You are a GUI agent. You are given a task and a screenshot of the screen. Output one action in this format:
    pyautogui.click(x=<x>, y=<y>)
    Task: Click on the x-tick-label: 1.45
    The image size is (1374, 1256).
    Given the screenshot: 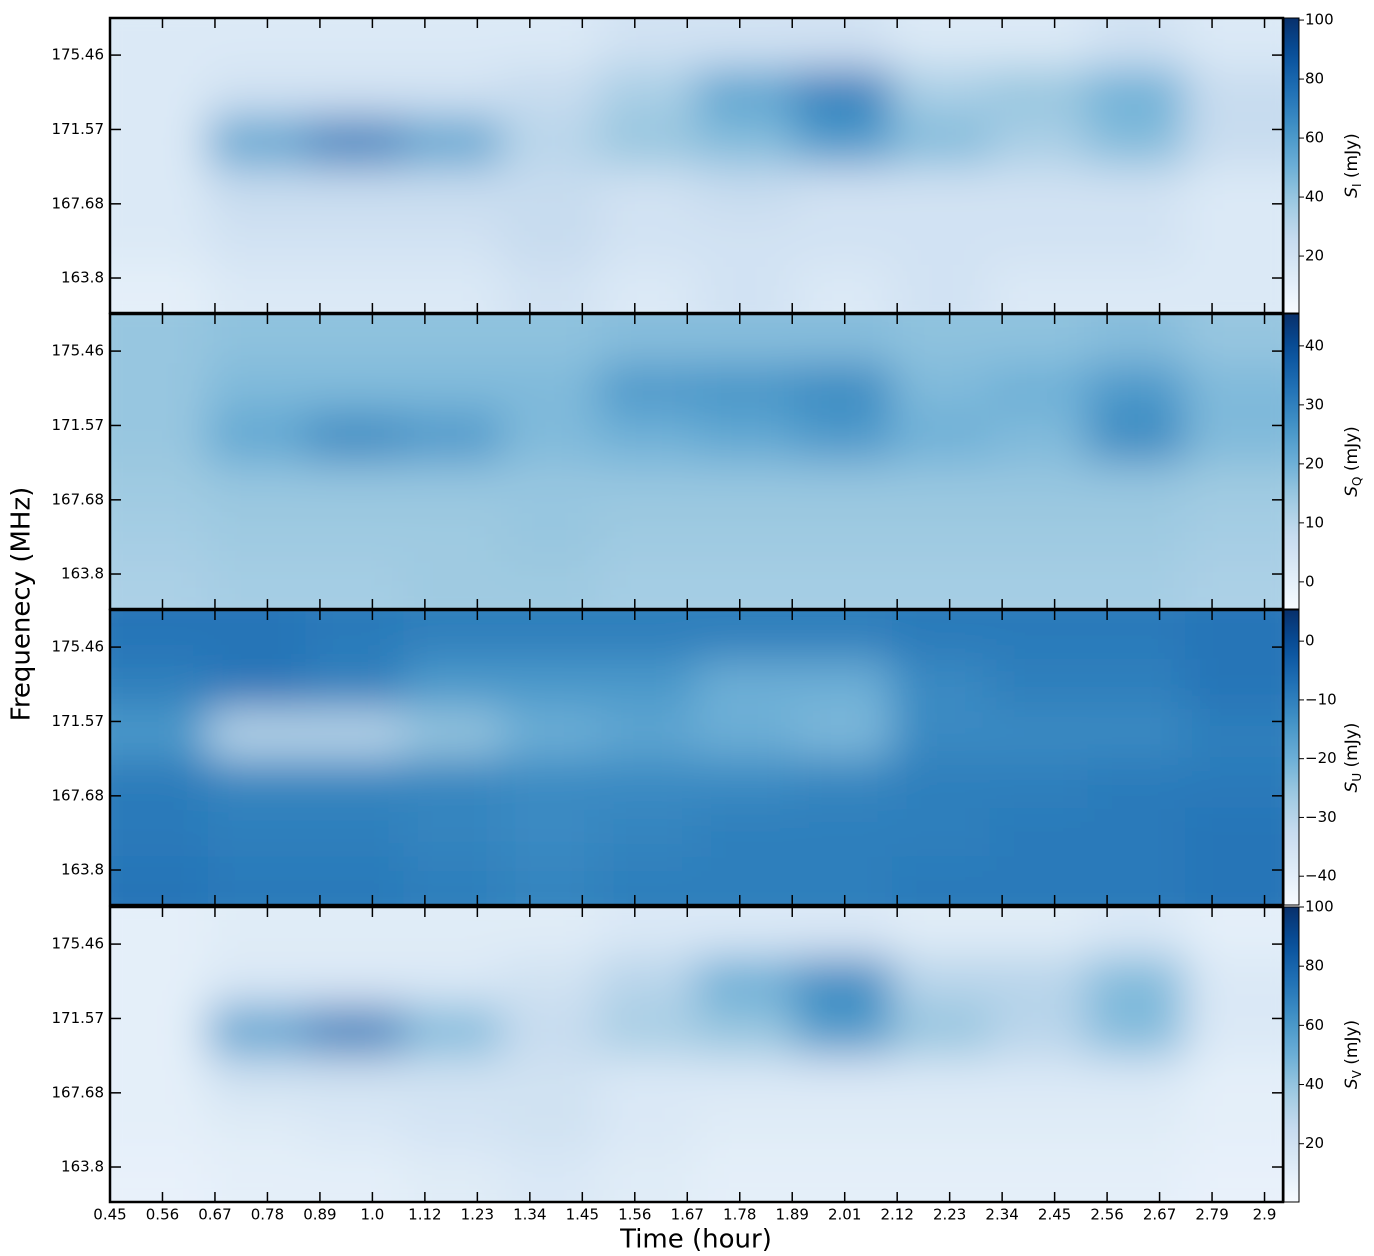 What is the action you would take?
    pyautogui.click(x=582, y=1215)
    